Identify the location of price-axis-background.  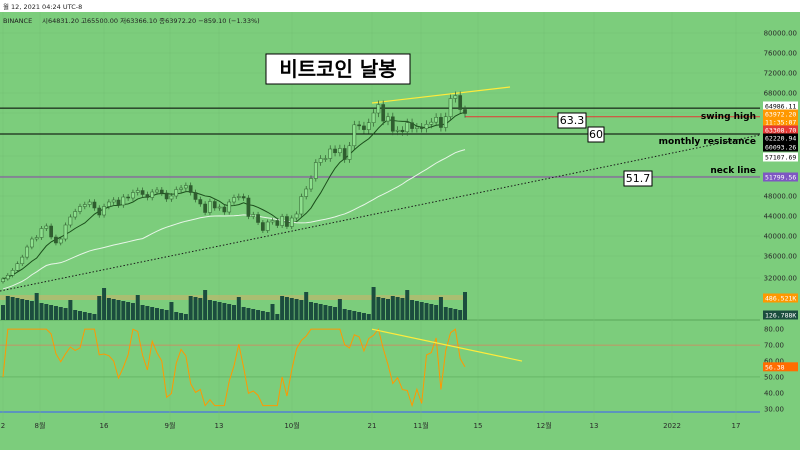
(780, 216).